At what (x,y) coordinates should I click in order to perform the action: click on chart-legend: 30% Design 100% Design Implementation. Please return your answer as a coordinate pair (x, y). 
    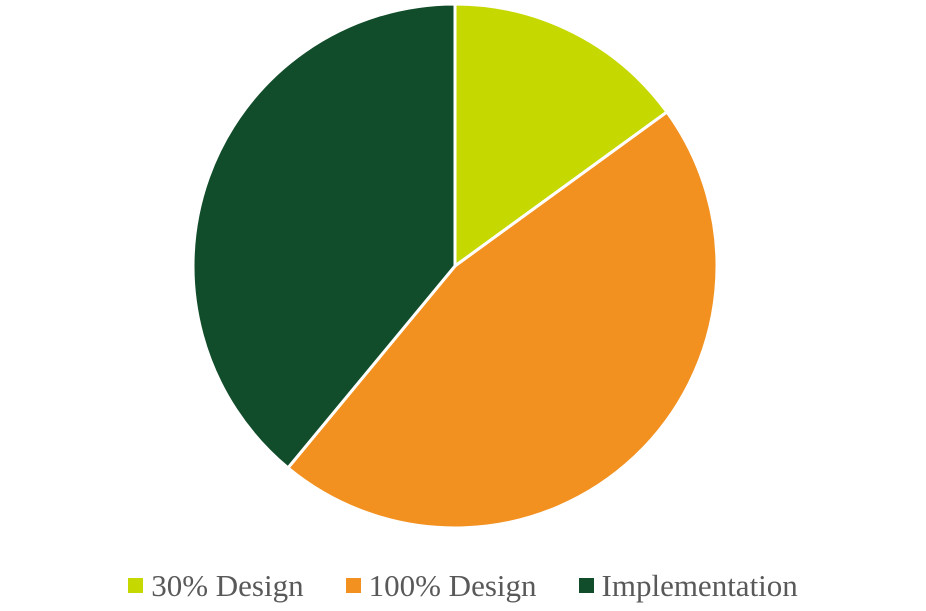
    Looking at the image, I should click on (463, 585).